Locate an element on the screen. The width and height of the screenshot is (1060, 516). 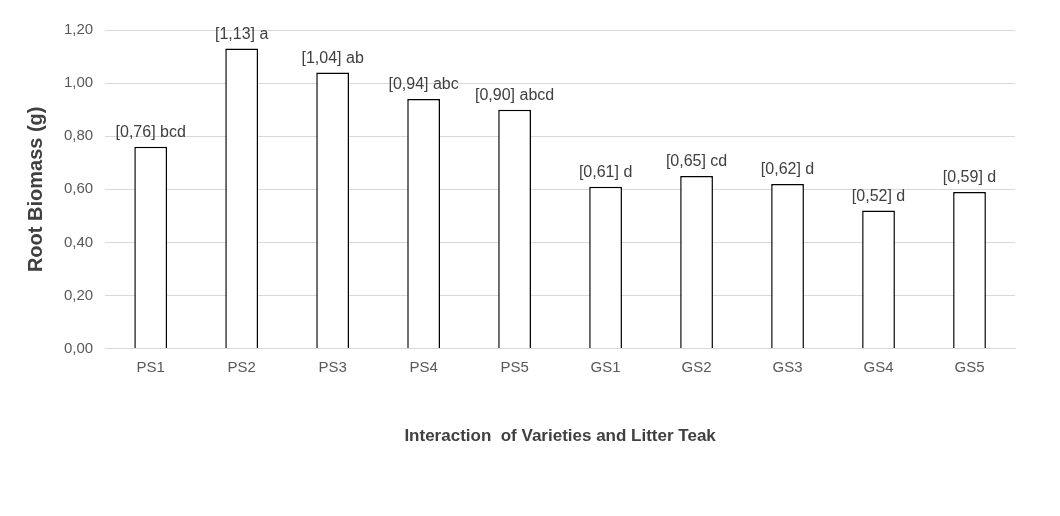
y-axis-title: Root Biomass (g) is located at coordinates (34, 189).